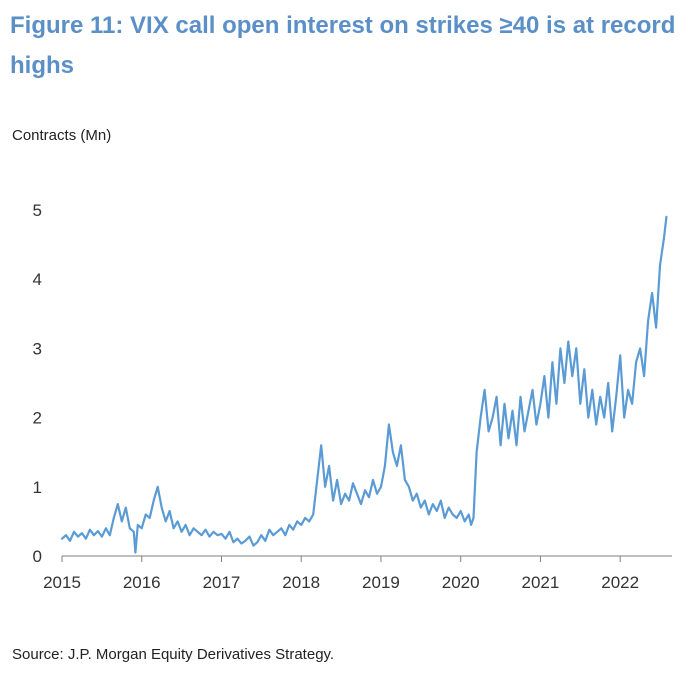  What do you see at coordinates (62, 582) in the screenshot?
I see `x-tick-label: 2015` at bounding box center [62, 582].